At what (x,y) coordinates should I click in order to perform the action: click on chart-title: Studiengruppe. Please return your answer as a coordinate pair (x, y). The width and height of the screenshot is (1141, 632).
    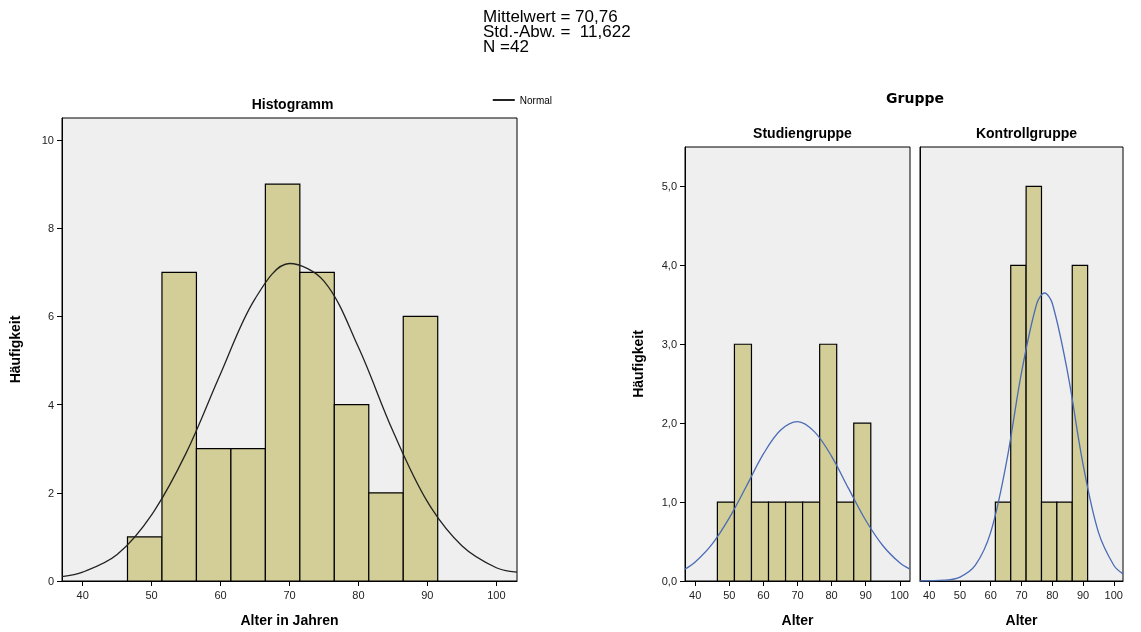
    Looking at the image, I should click on (803, 133).